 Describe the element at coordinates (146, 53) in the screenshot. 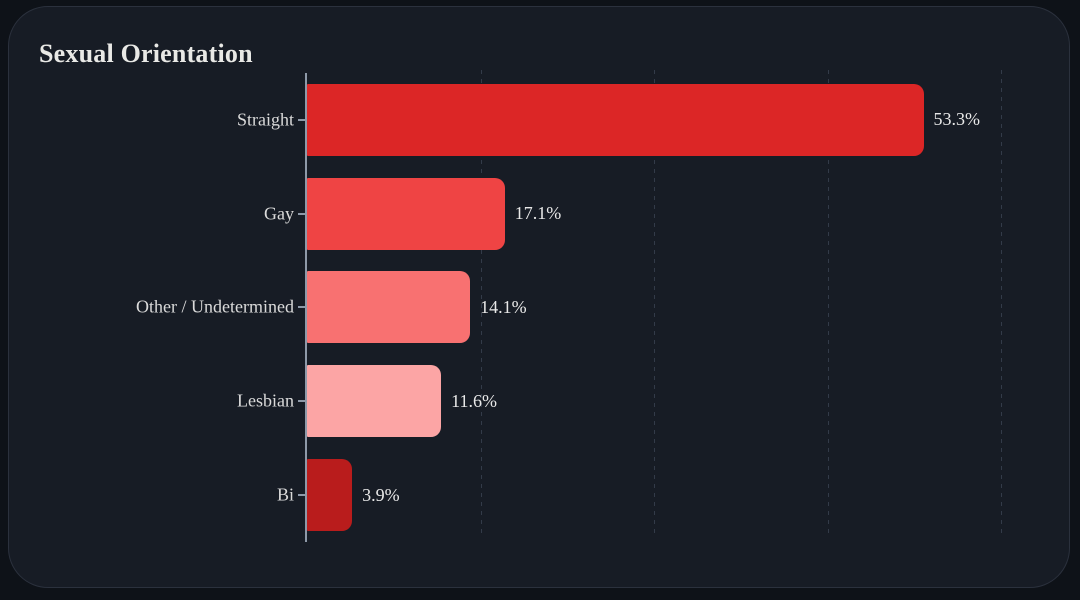

I see `chart-title: Sexual Orientation` at that location.